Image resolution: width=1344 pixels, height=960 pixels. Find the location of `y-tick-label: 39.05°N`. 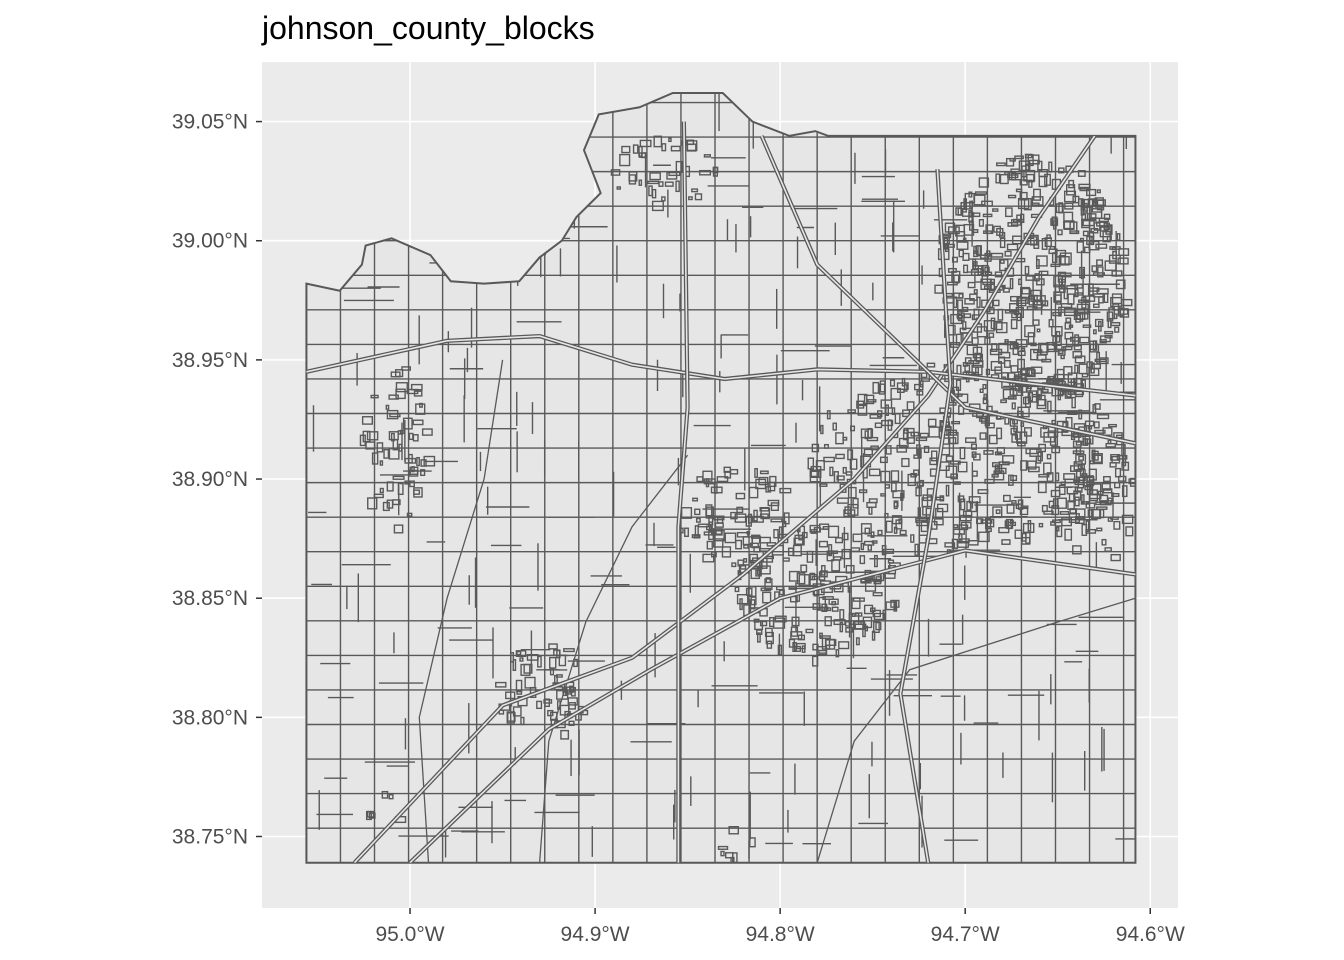

y-tick-label: 39.05°N is located at coordinates (210, 122).